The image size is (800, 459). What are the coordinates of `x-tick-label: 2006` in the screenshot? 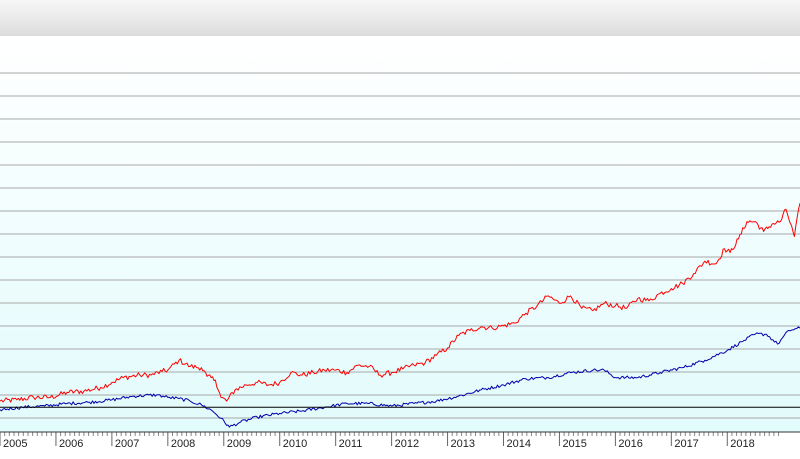 It's located at (71, 444).